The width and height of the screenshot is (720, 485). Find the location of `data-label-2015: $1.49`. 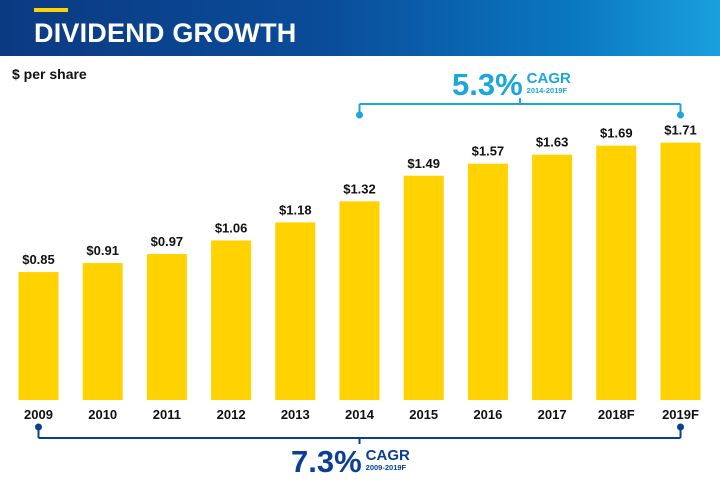

data-label-2015: $1.49 is located at coordinates (423, 163).